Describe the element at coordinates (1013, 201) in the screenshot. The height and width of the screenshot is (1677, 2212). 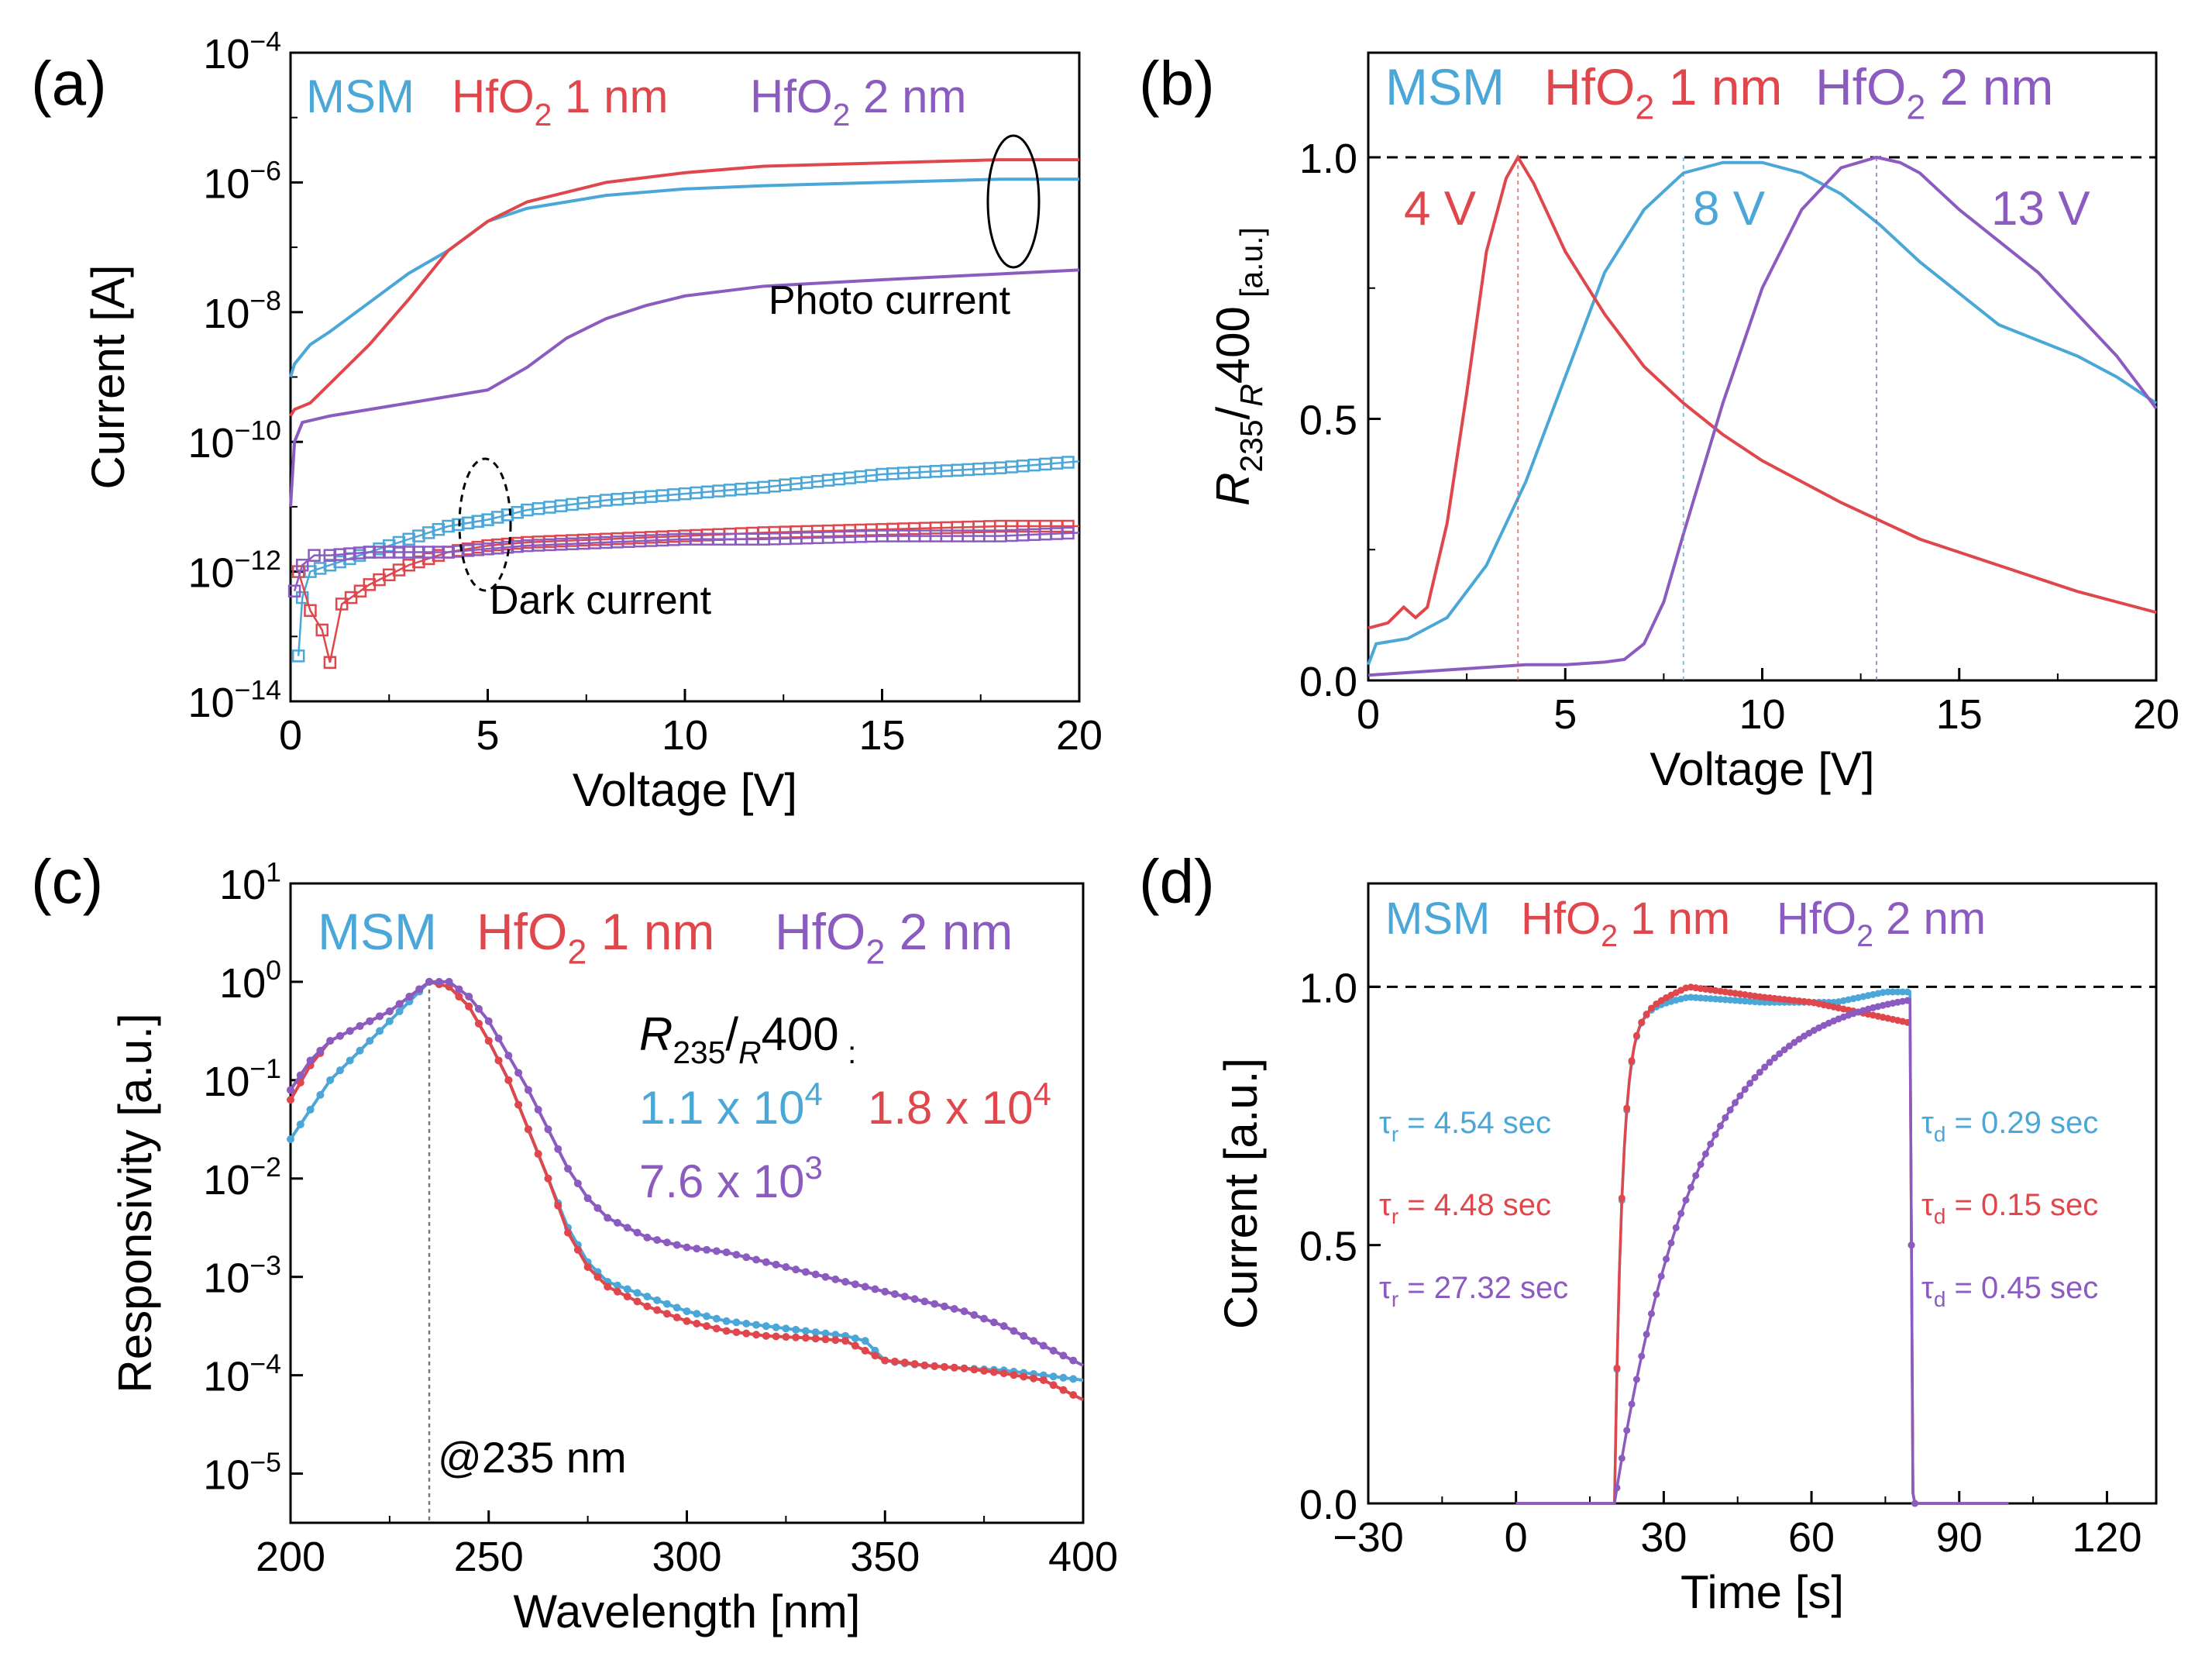
I see `photo-current-ellipse` at that location.